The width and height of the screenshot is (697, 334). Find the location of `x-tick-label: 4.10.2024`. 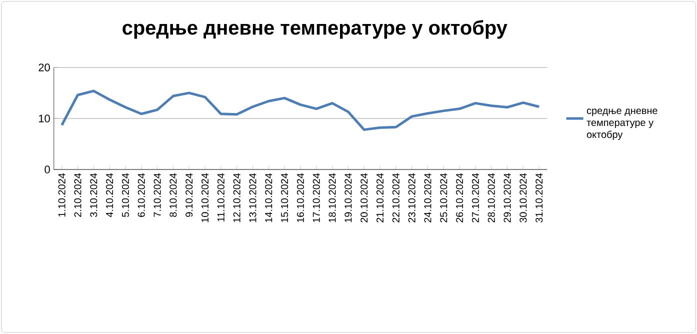

x-tick-label: 4.10.2024 is located at coordinates (110, 195).